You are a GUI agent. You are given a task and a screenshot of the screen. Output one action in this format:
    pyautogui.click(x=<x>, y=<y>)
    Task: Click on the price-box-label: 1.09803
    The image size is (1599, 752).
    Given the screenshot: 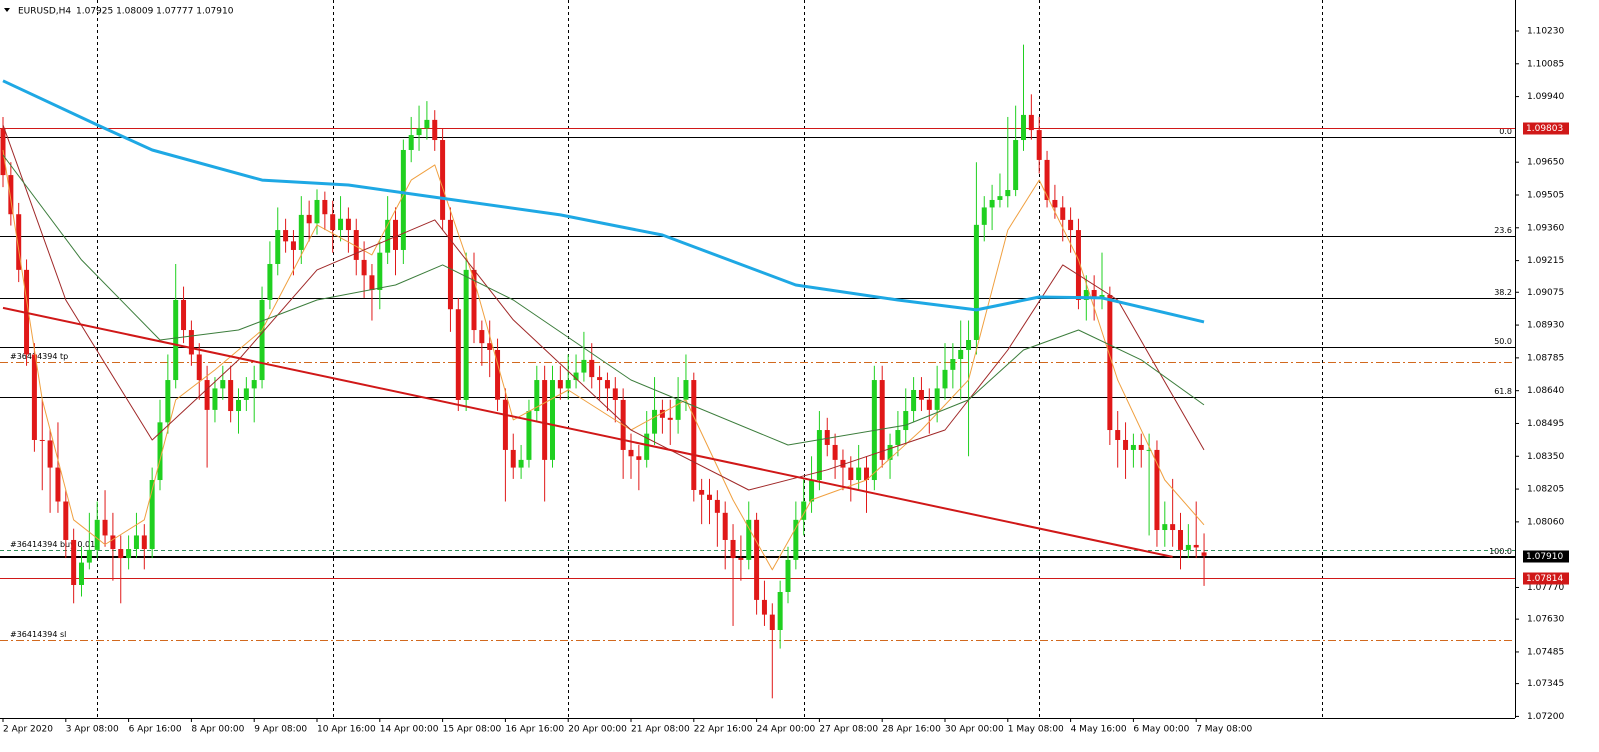 What is the action you would take?
    pyautogui.click(x=1544, y=129)
    